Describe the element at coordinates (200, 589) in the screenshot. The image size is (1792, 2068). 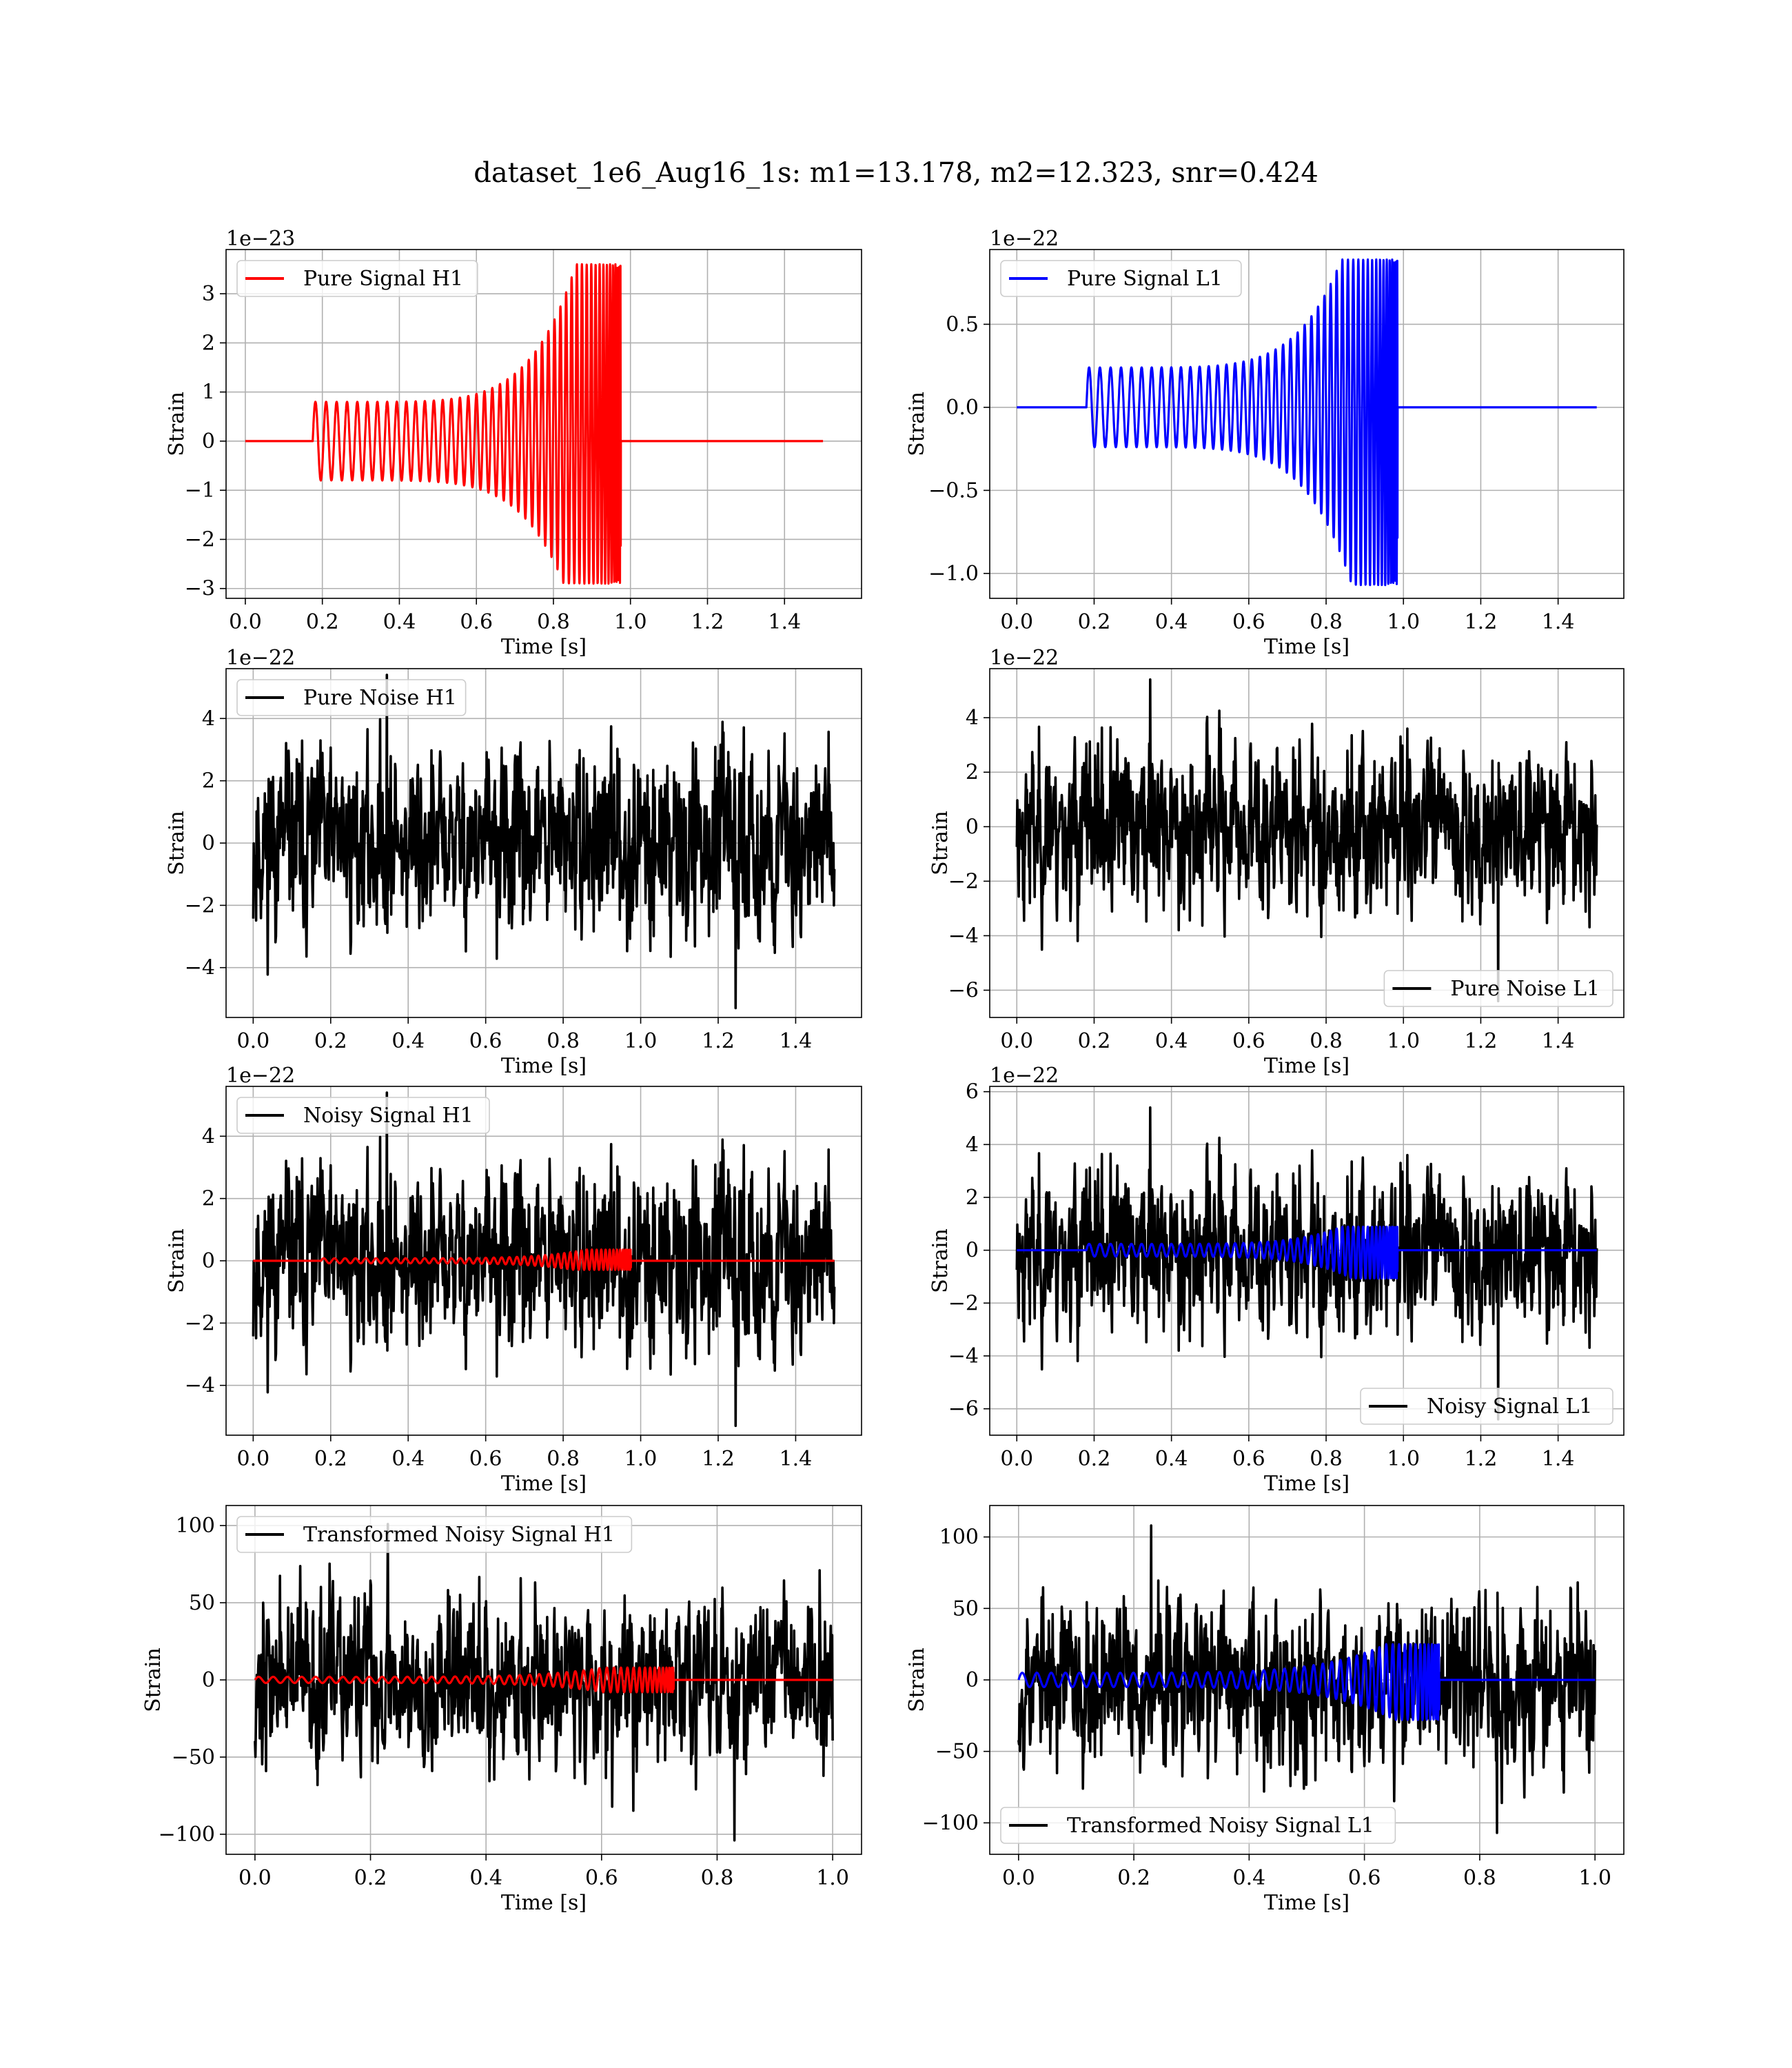
I see `y-tick-label: −3` at that location.